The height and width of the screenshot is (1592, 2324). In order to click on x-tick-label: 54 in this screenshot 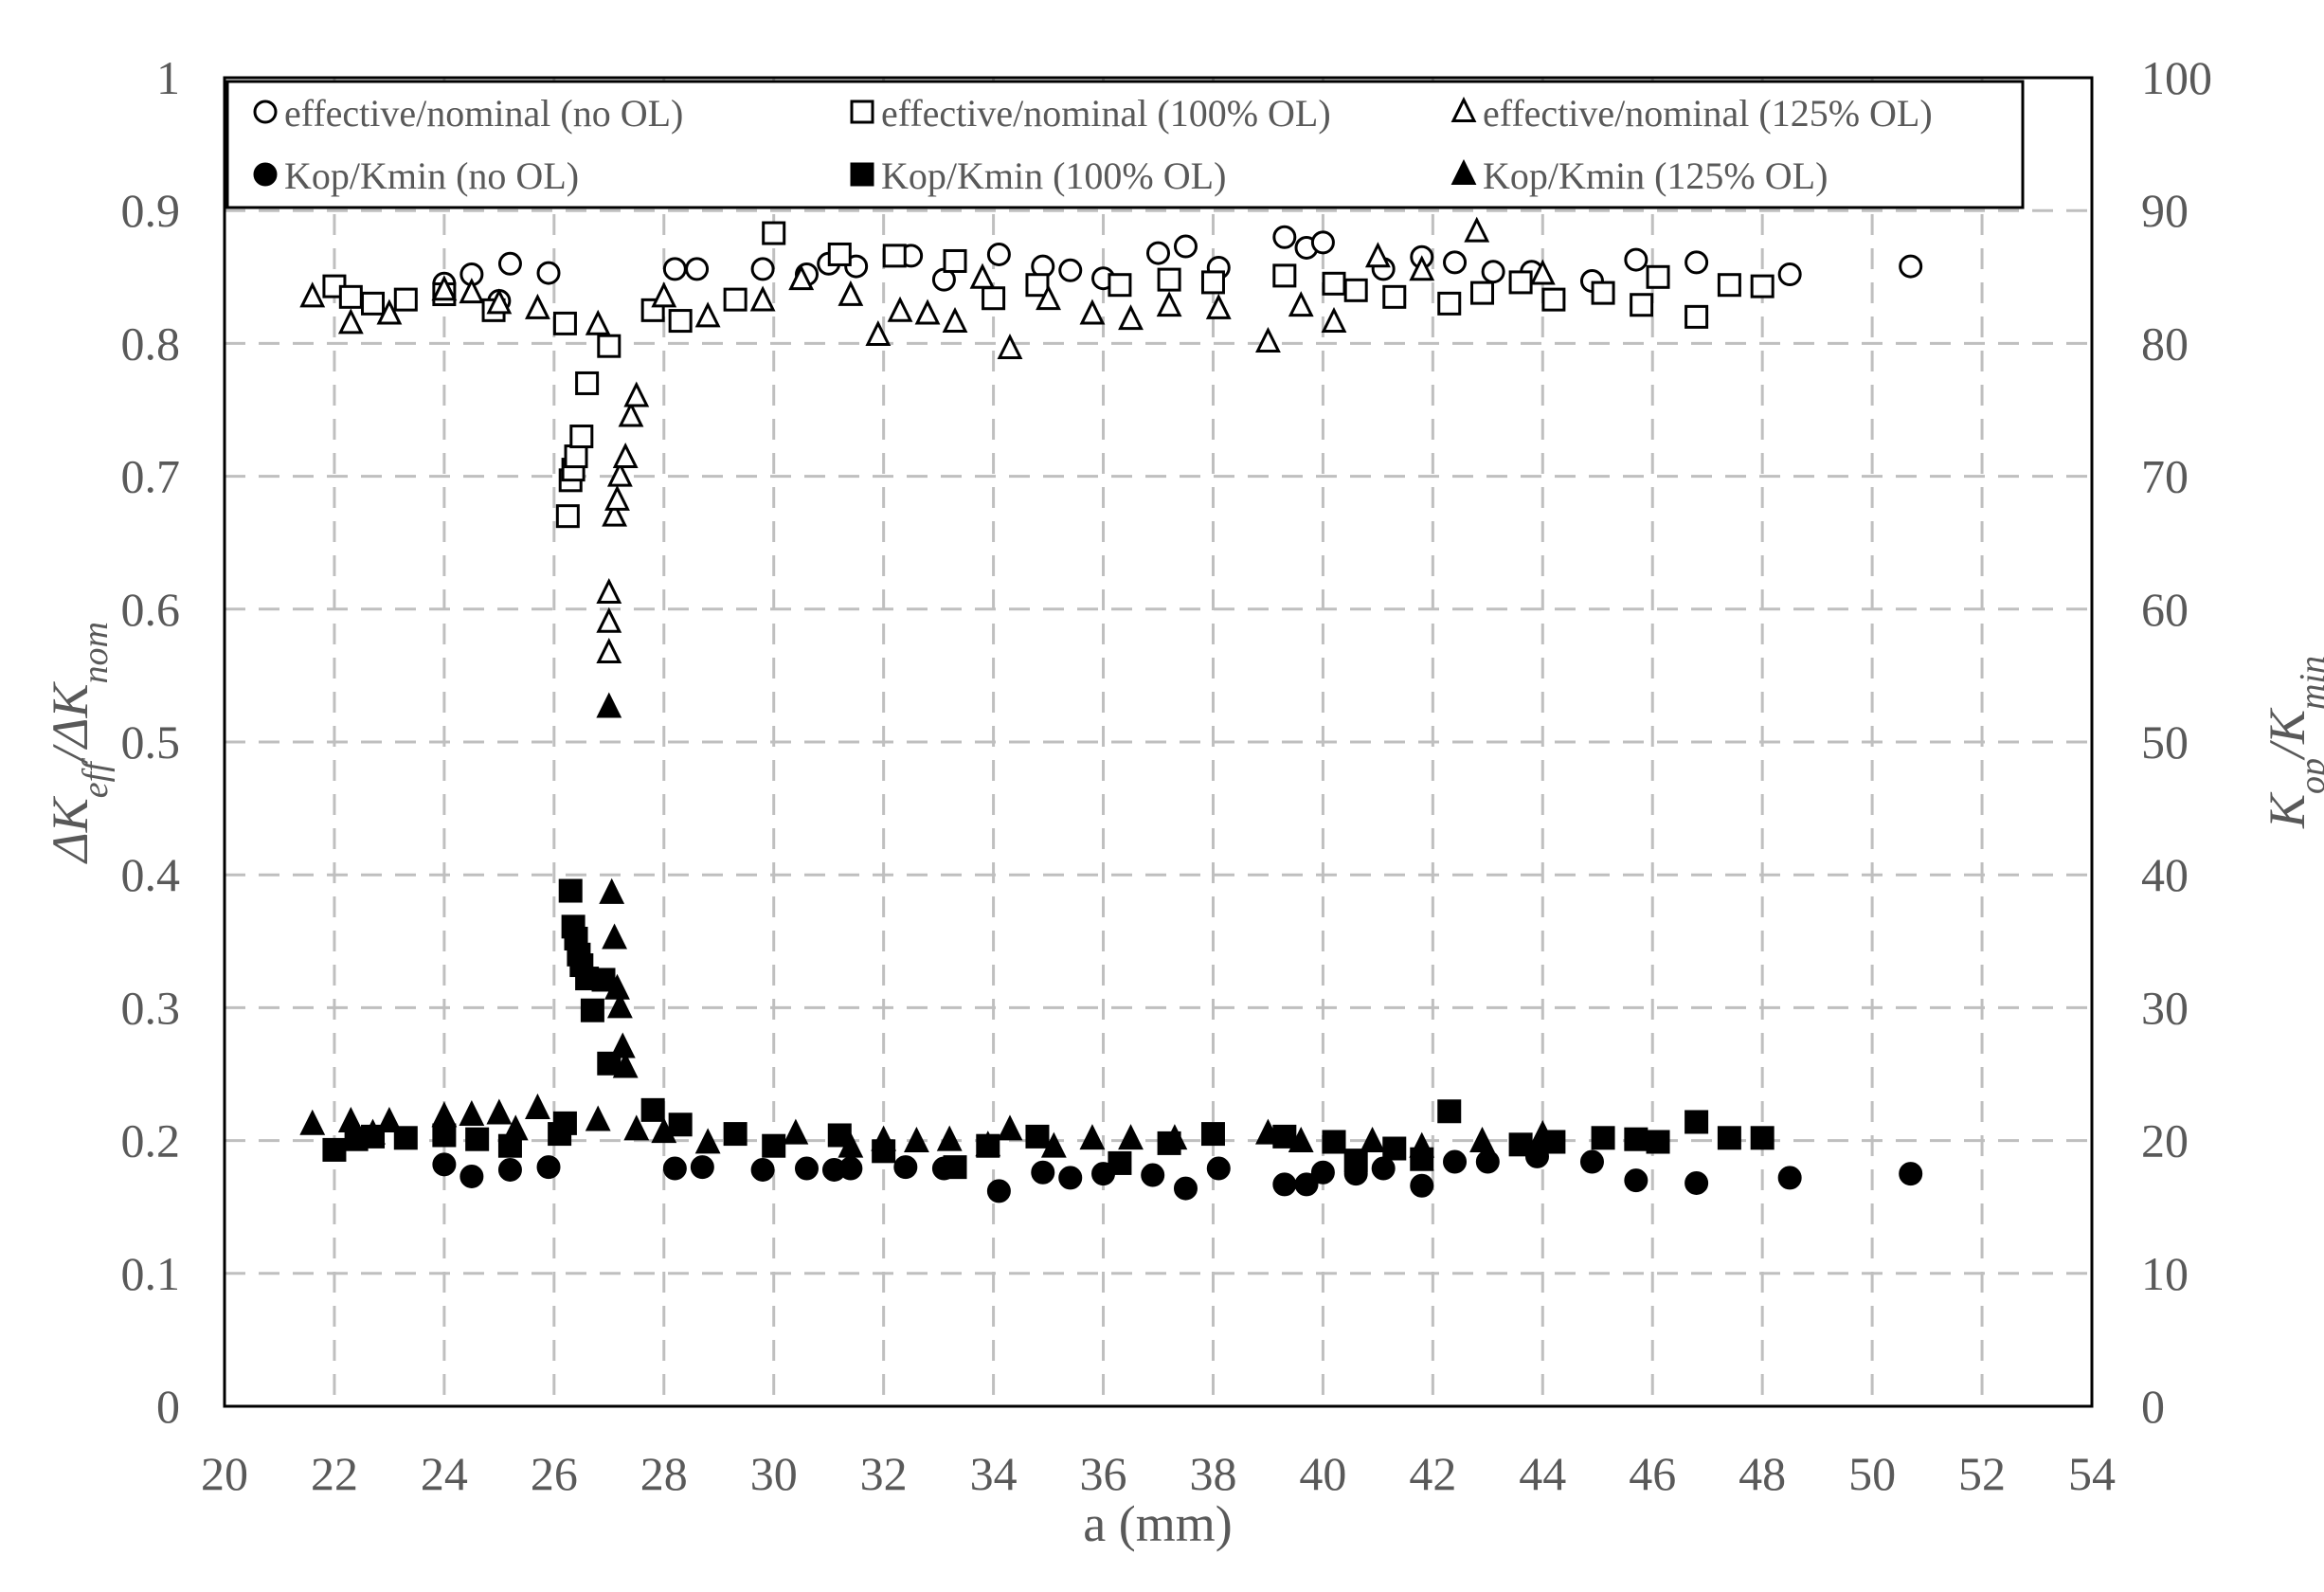, I will do `click(2092, 1473)`.